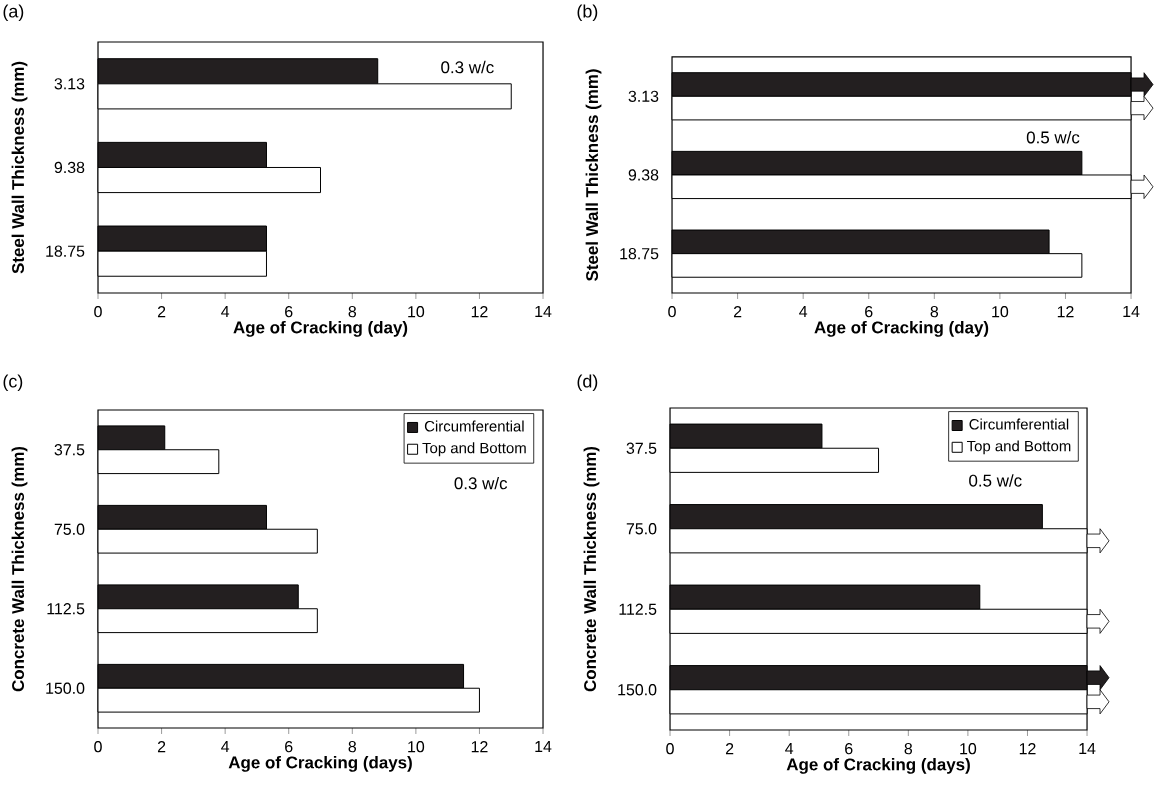 Image resolution: width=1154 pixels, height=786 pixels. Describe the element at coordinates (13, 13) in the screenshot. I see `chart-title: (a)` at that location.